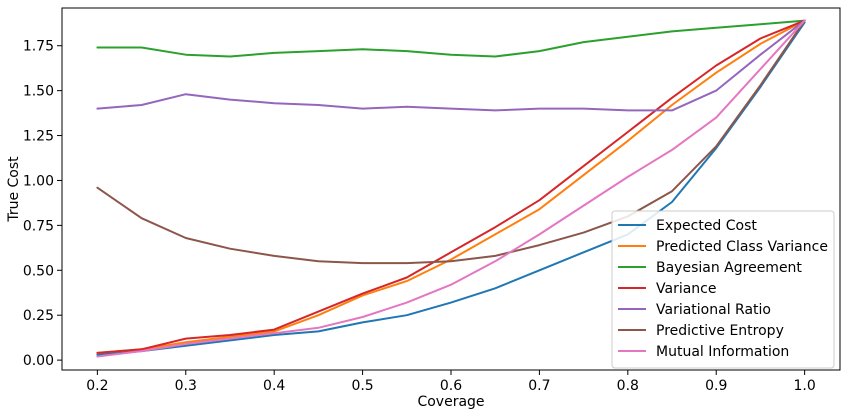 Image resolution: width=848 pixels, height=416 pixels. Describe the element at coordinates (97, 386) in the screenshot. I see `x-tick-label: 0.2` at that location.